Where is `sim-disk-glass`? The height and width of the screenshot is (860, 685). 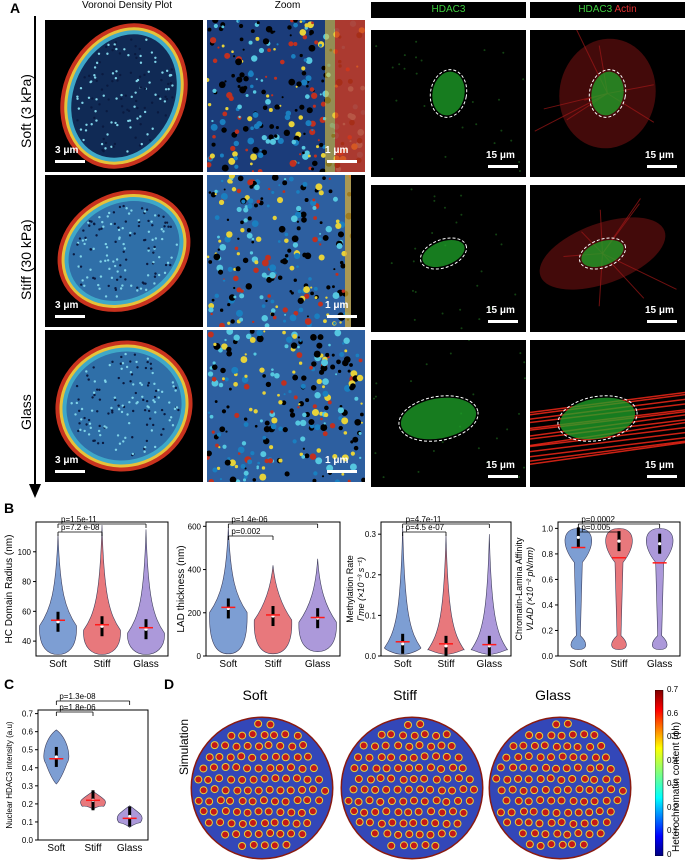 sim-disk-glass is located at coordinates (560, 788).